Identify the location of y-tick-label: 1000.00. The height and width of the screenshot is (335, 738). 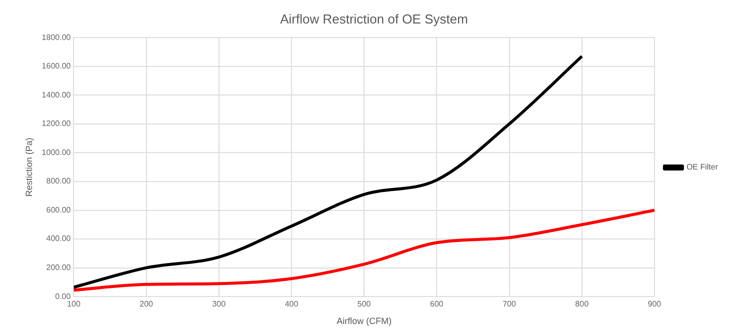
(57, 152).